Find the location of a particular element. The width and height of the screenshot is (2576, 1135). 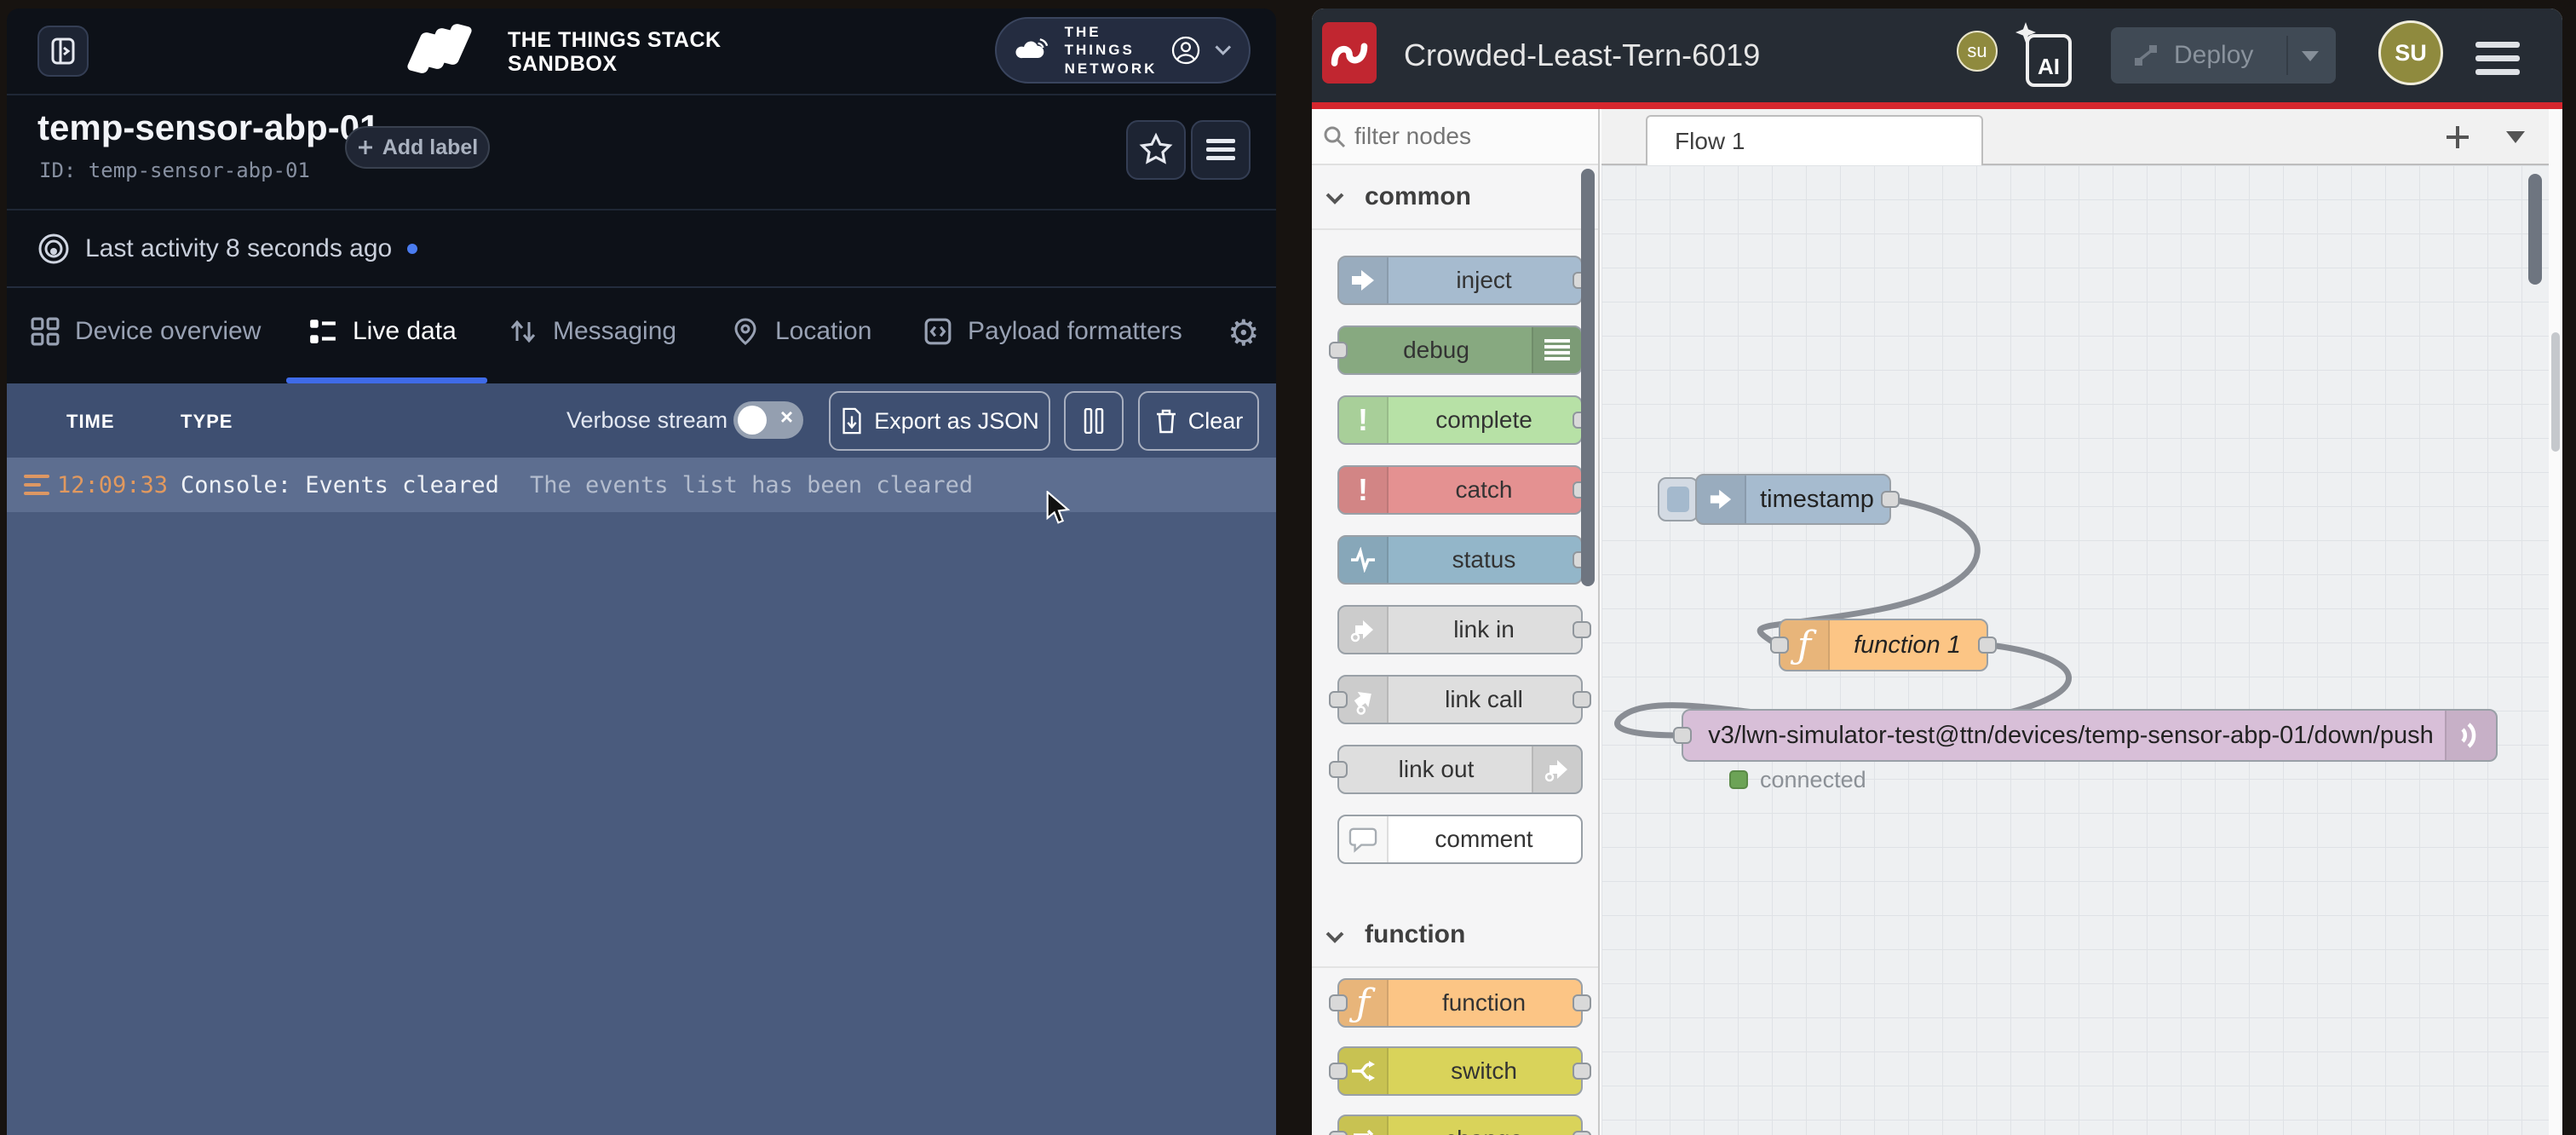

palette-node-complete: ! complete is located at coordinates (1464, 420).